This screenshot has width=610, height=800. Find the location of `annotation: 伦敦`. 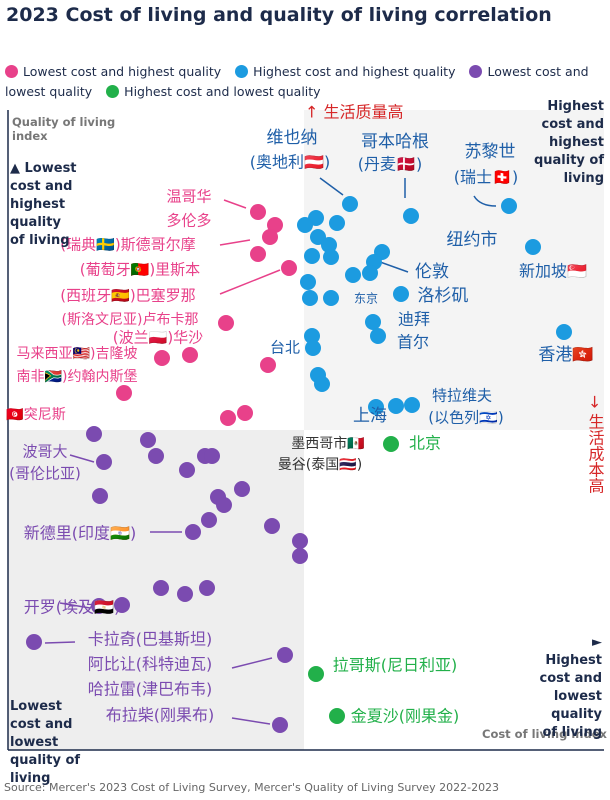

annotation: 伦敦 is located at coordinates (432, 272).